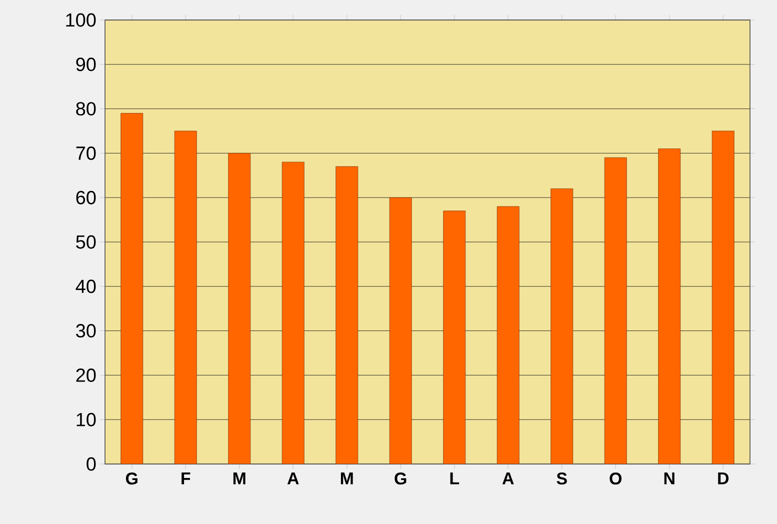  What do you see at coordinates (86, 375) in the screenshot?
I see `y-tick-label: 20` at bounding box center [86, 375].